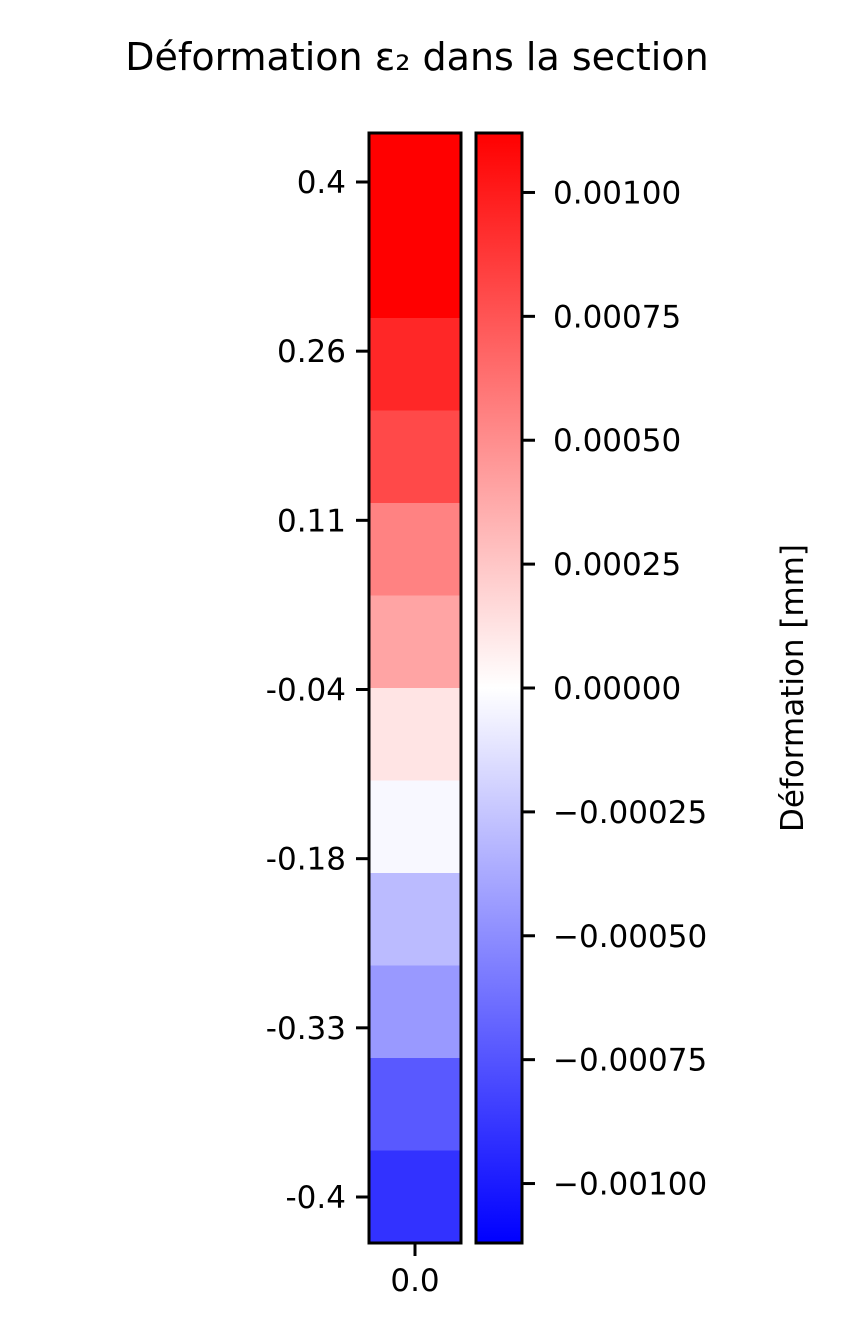 This screenshot has width=845, height=1342. What do you see at coordinates (311, 352) in the screenshot?
I see `y-tick-label: 0.26` at bounding box center [311, 352].